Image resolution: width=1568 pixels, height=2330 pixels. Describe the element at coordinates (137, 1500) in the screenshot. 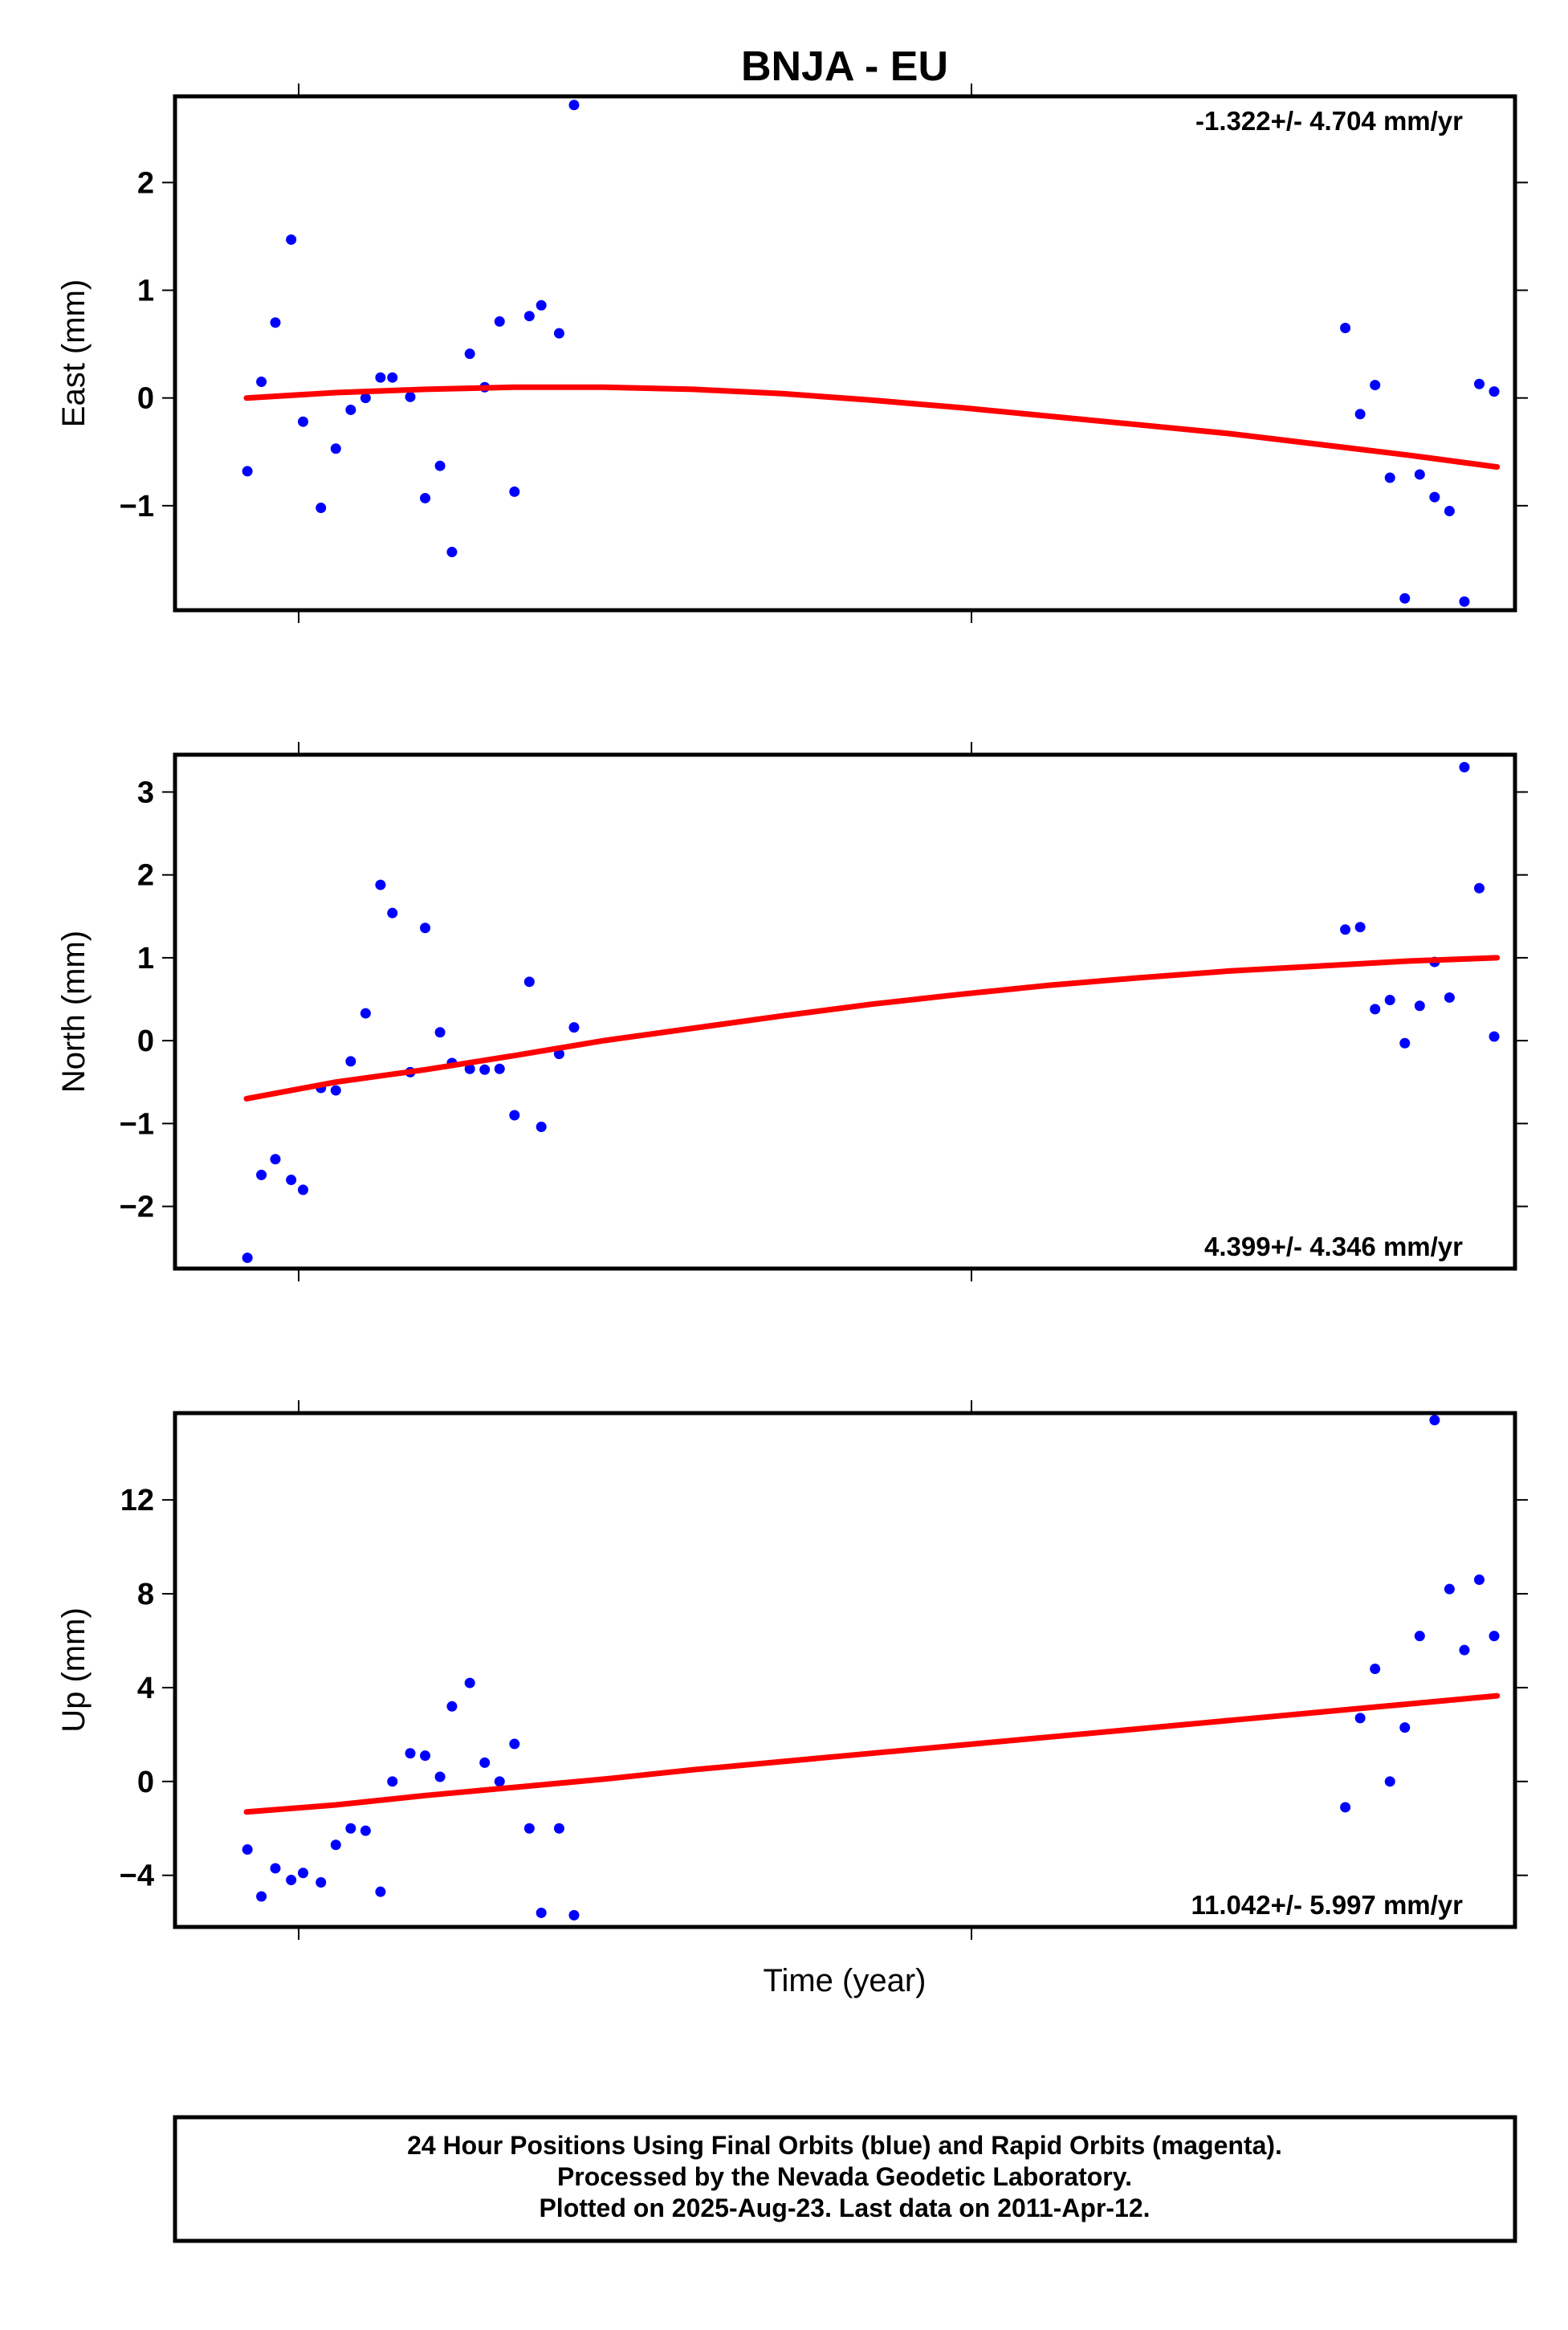

I see `up-ytick-label: 12` at that location.